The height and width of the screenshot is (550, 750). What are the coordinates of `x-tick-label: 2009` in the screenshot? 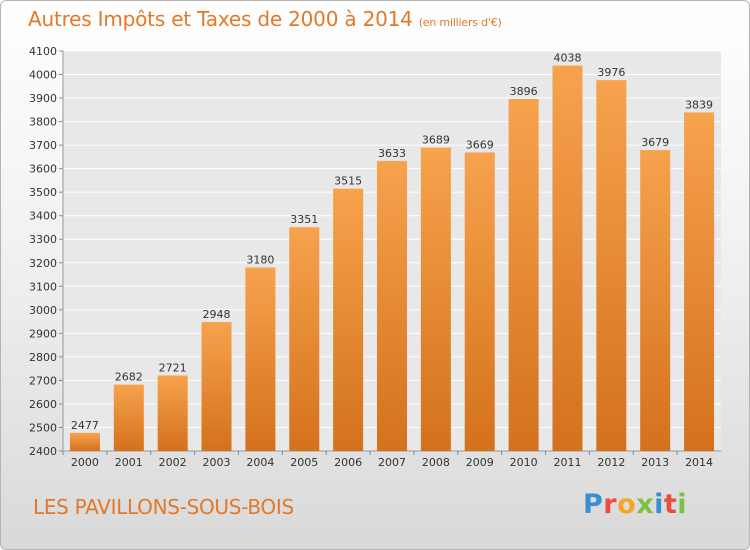 It's located at (480, 462).